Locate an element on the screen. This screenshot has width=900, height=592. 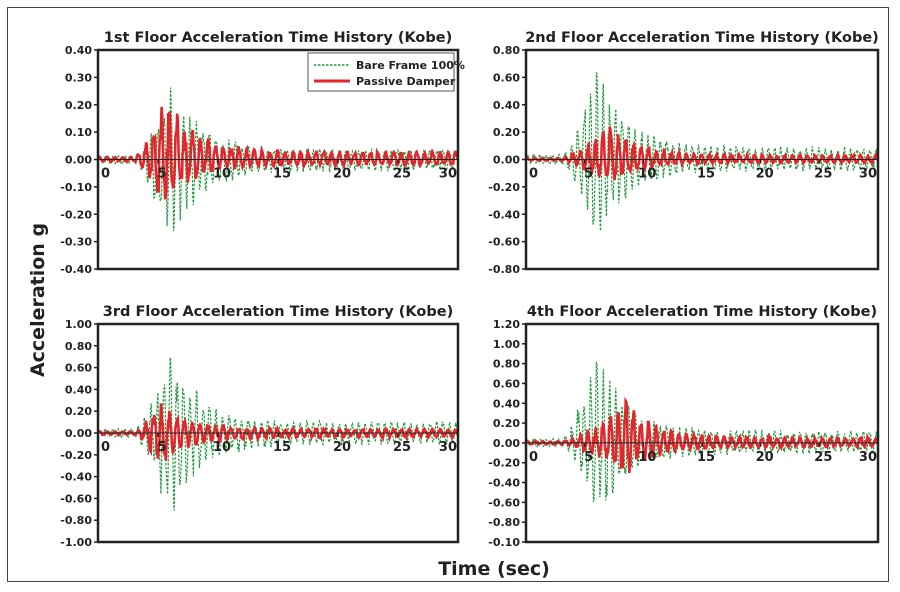
y-axis-label: Acceleration g is located at coordinates (38, 300).